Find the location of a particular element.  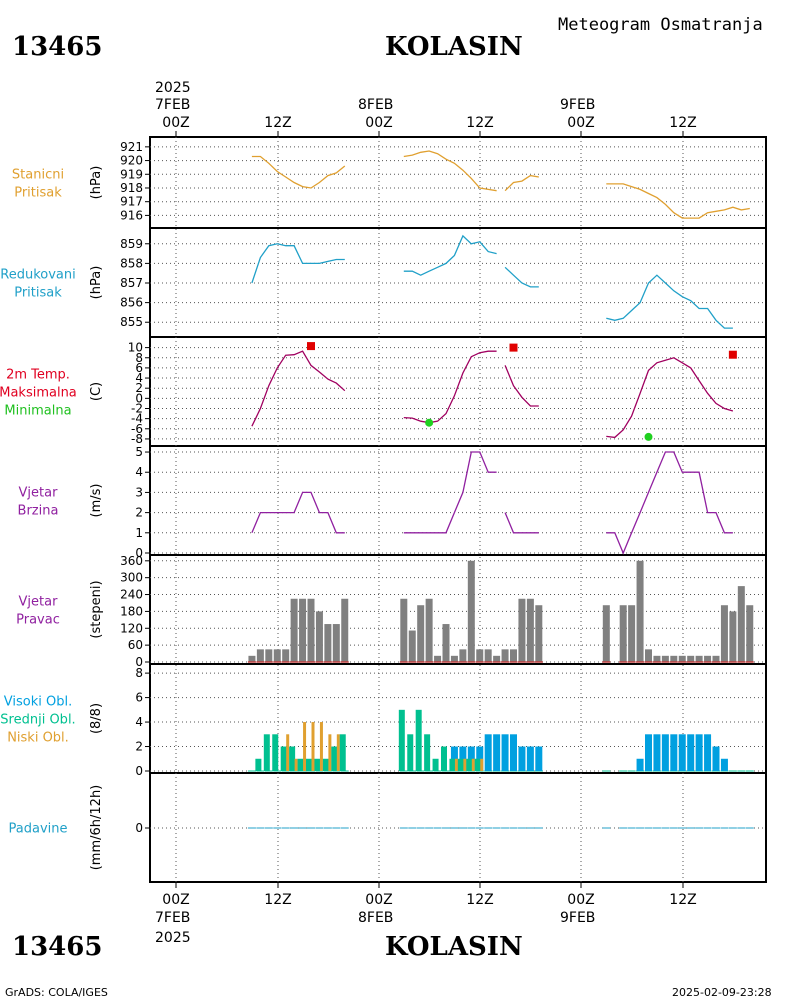

value-tick-label: 920 is located at coordinates (131, 161).